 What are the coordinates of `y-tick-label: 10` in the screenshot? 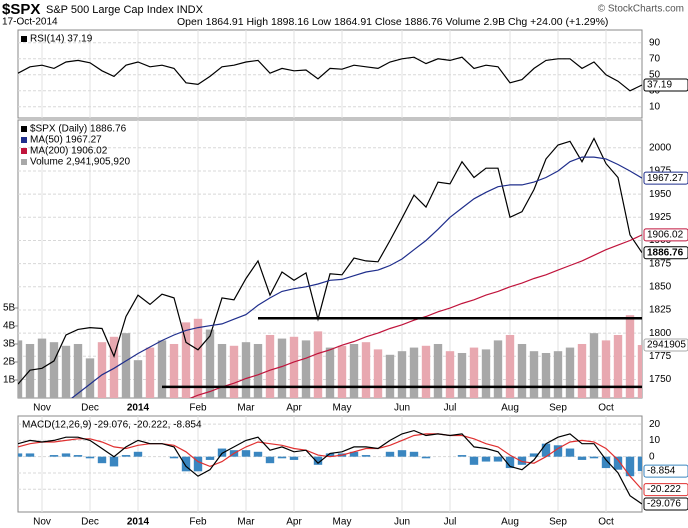 It's located at (655, 106).